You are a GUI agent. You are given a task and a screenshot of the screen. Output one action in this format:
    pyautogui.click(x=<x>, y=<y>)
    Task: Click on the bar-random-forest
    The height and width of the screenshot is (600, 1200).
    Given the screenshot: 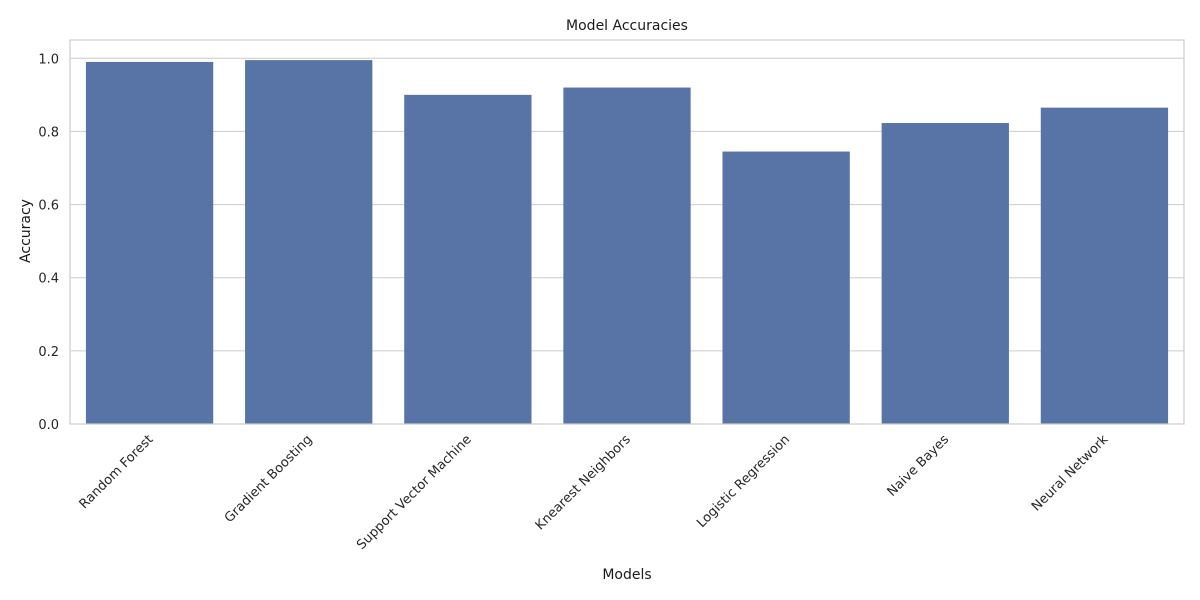 What is the action you would take?
    pyautogui.click(x=149, y=242)
    